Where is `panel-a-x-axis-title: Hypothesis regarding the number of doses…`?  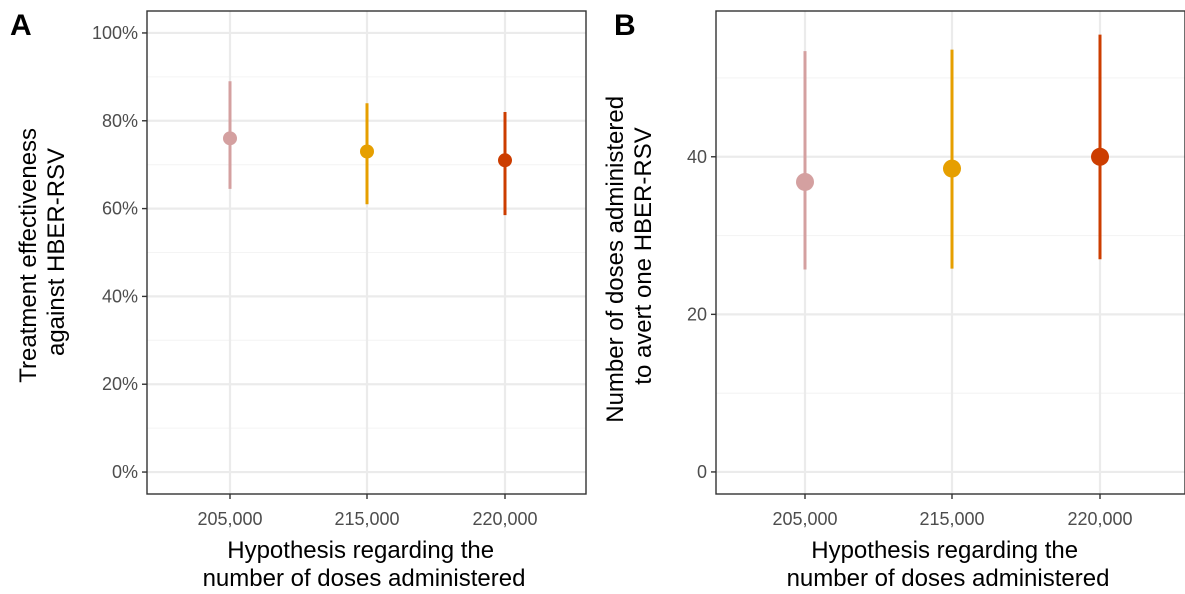 panel-a-x-axis-title: Hypothesis regarding the number of doses… is located at coordinates (364, 564).